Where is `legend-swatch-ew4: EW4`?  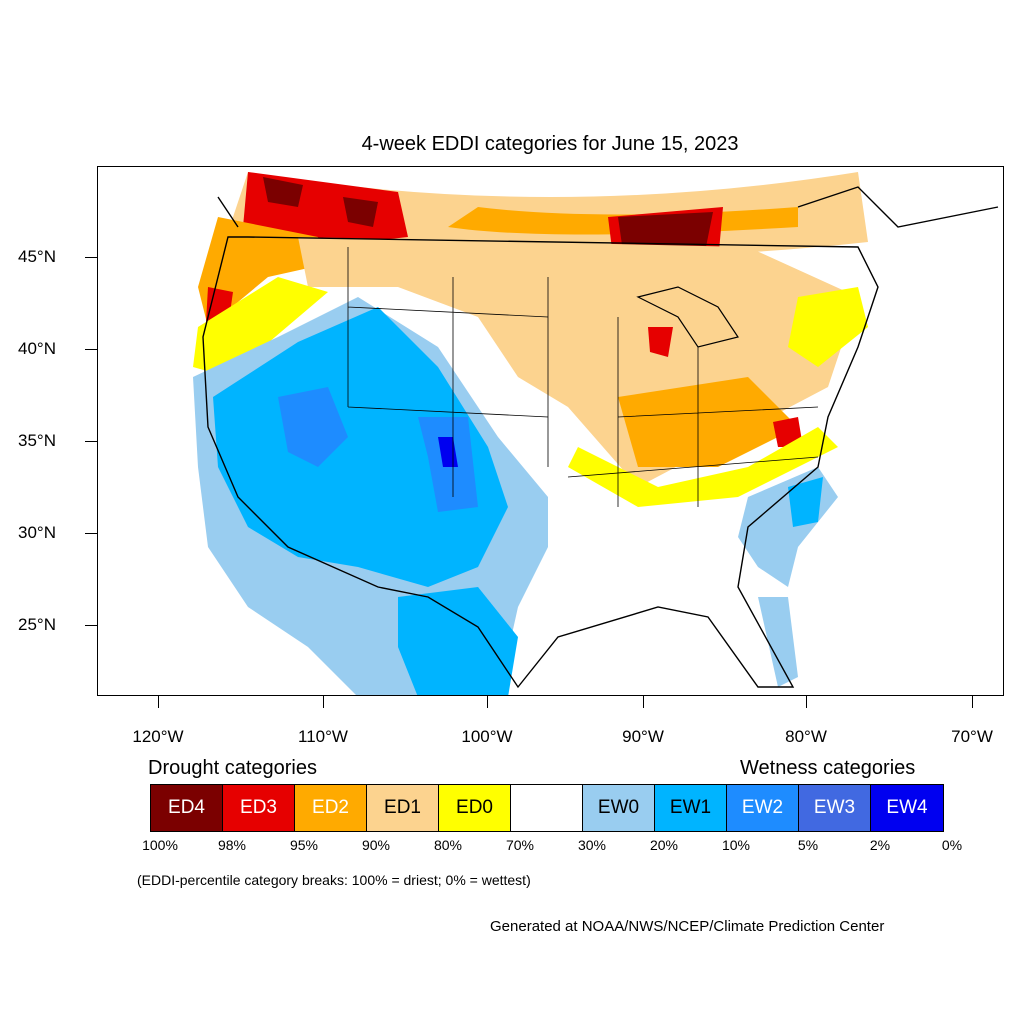
legend-swatch-ew4: EW4 is located at coordinates (907, 808).